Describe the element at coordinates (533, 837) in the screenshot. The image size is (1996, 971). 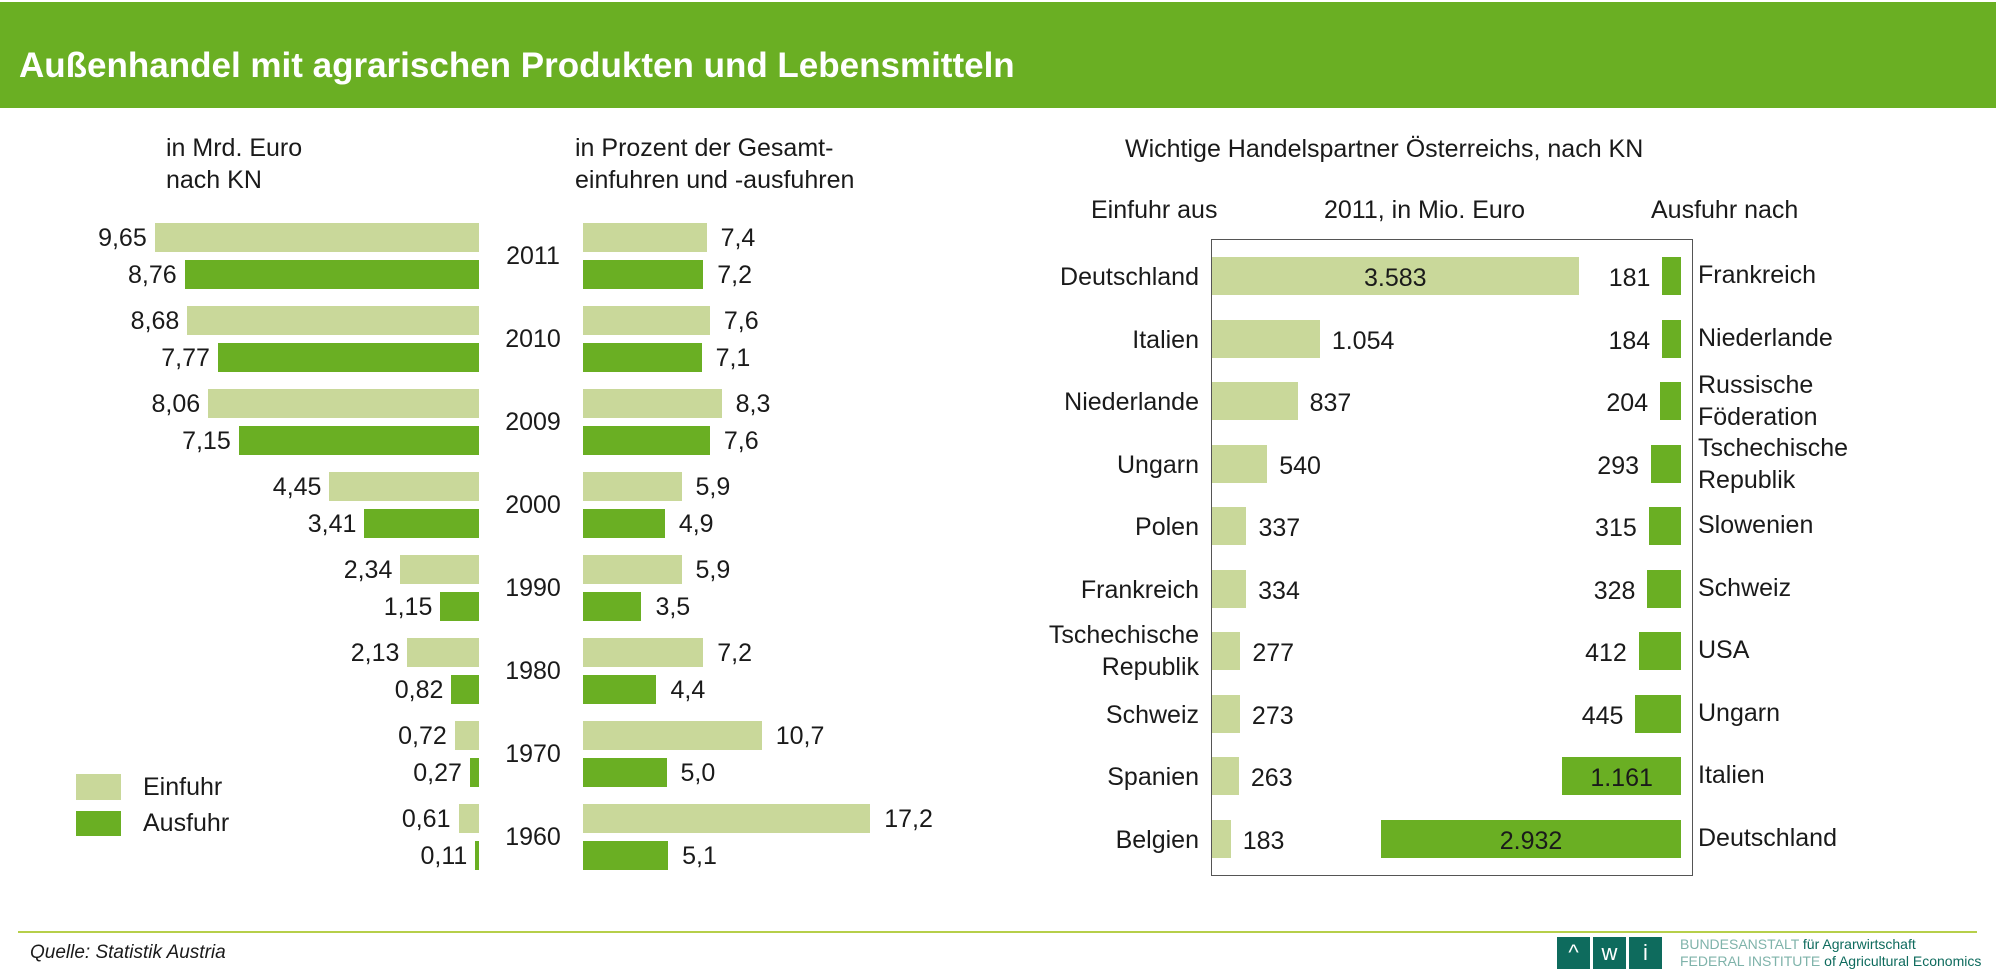
I see `year-label: 1960` at that location.